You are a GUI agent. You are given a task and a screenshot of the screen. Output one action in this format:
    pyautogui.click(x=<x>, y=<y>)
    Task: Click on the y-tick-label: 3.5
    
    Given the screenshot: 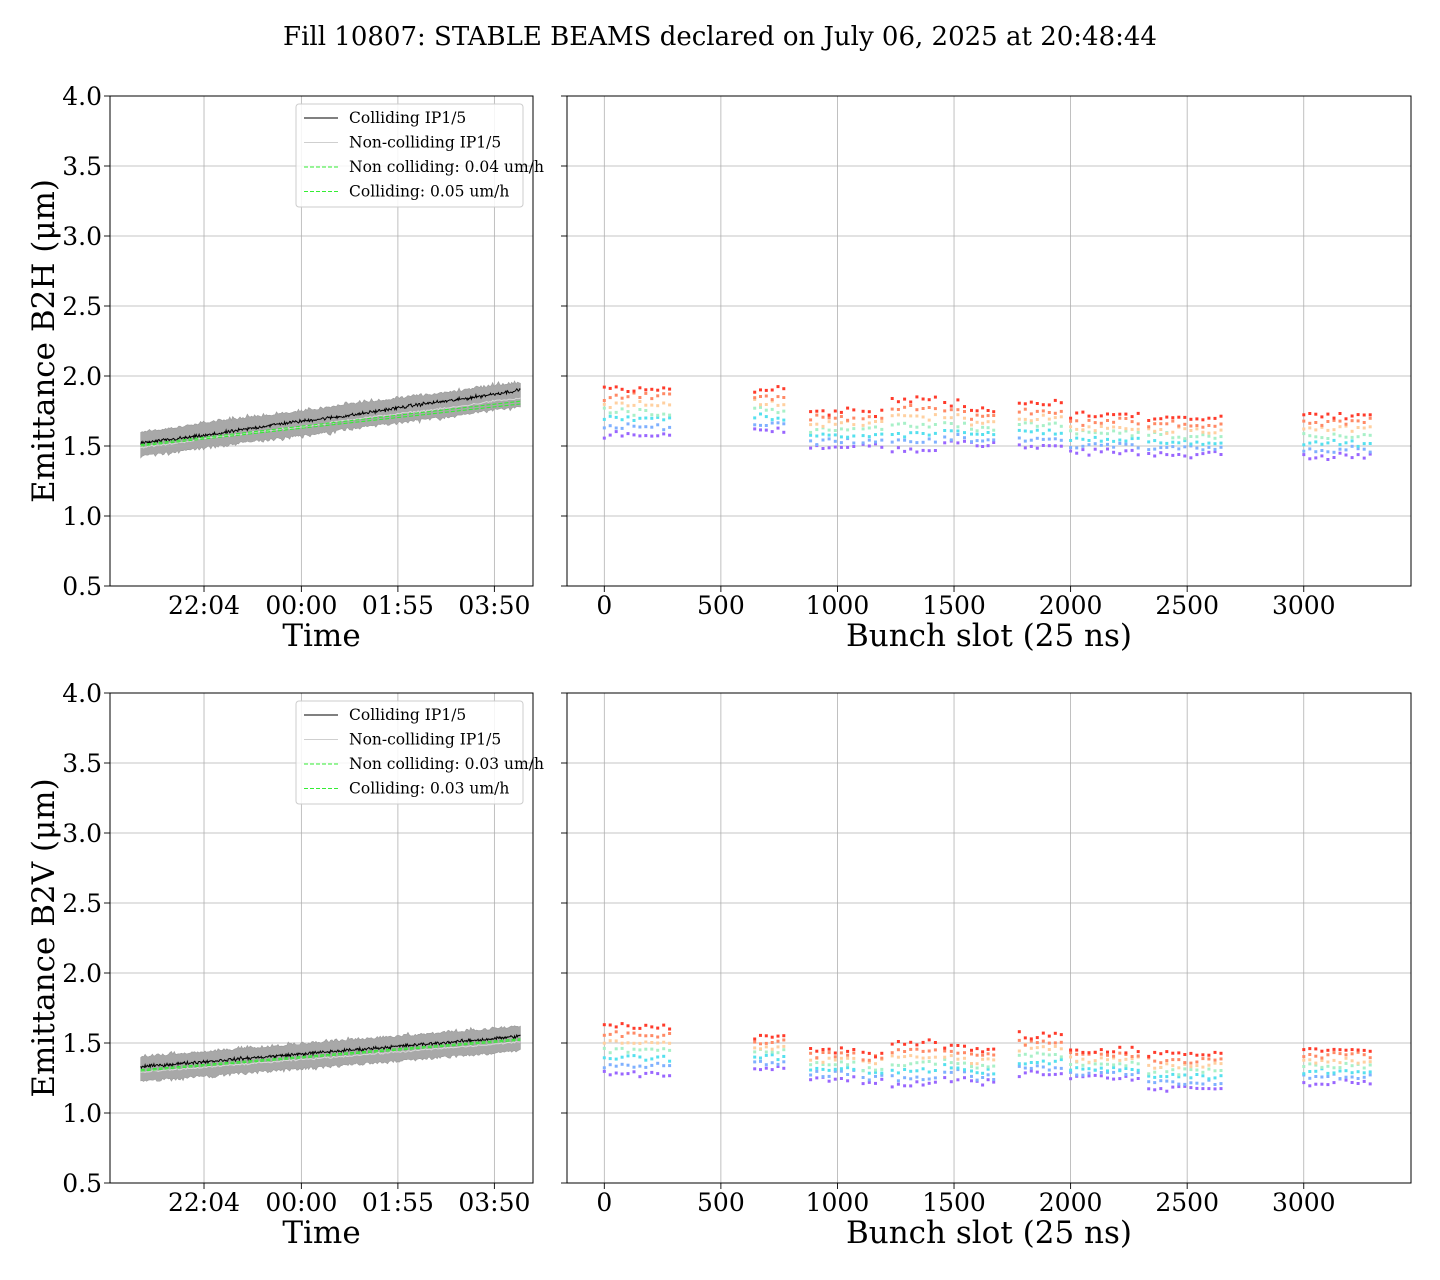 What is the action you would take?
    pyautogui.click(x=82, y=166)
    